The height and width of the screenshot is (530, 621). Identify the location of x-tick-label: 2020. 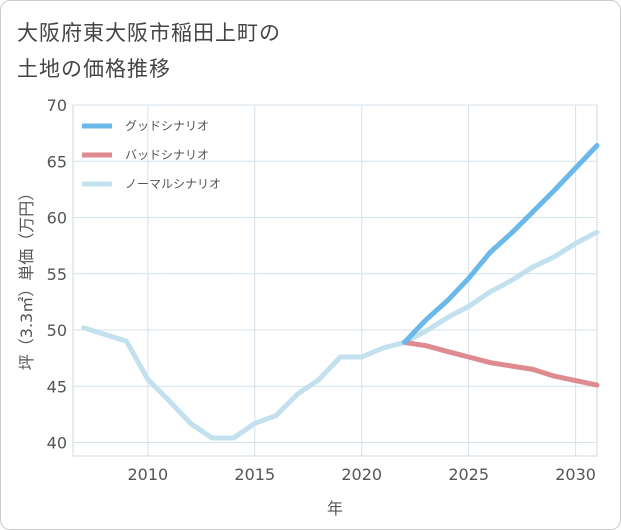
(361, 474).